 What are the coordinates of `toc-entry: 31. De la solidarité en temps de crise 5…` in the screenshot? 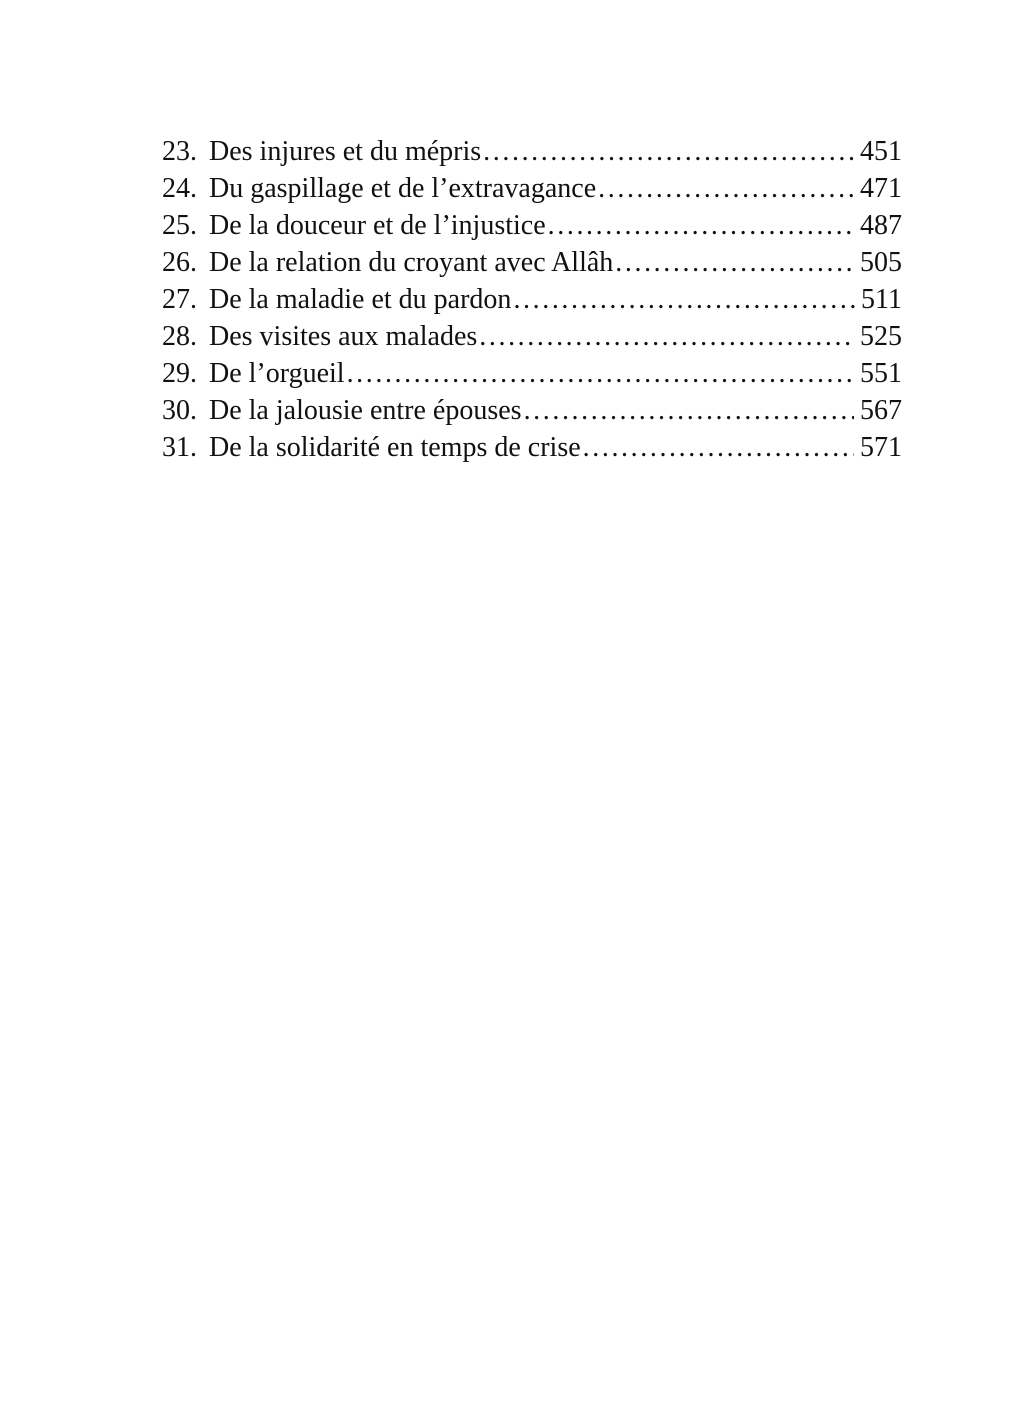 It's located at (532, 447).